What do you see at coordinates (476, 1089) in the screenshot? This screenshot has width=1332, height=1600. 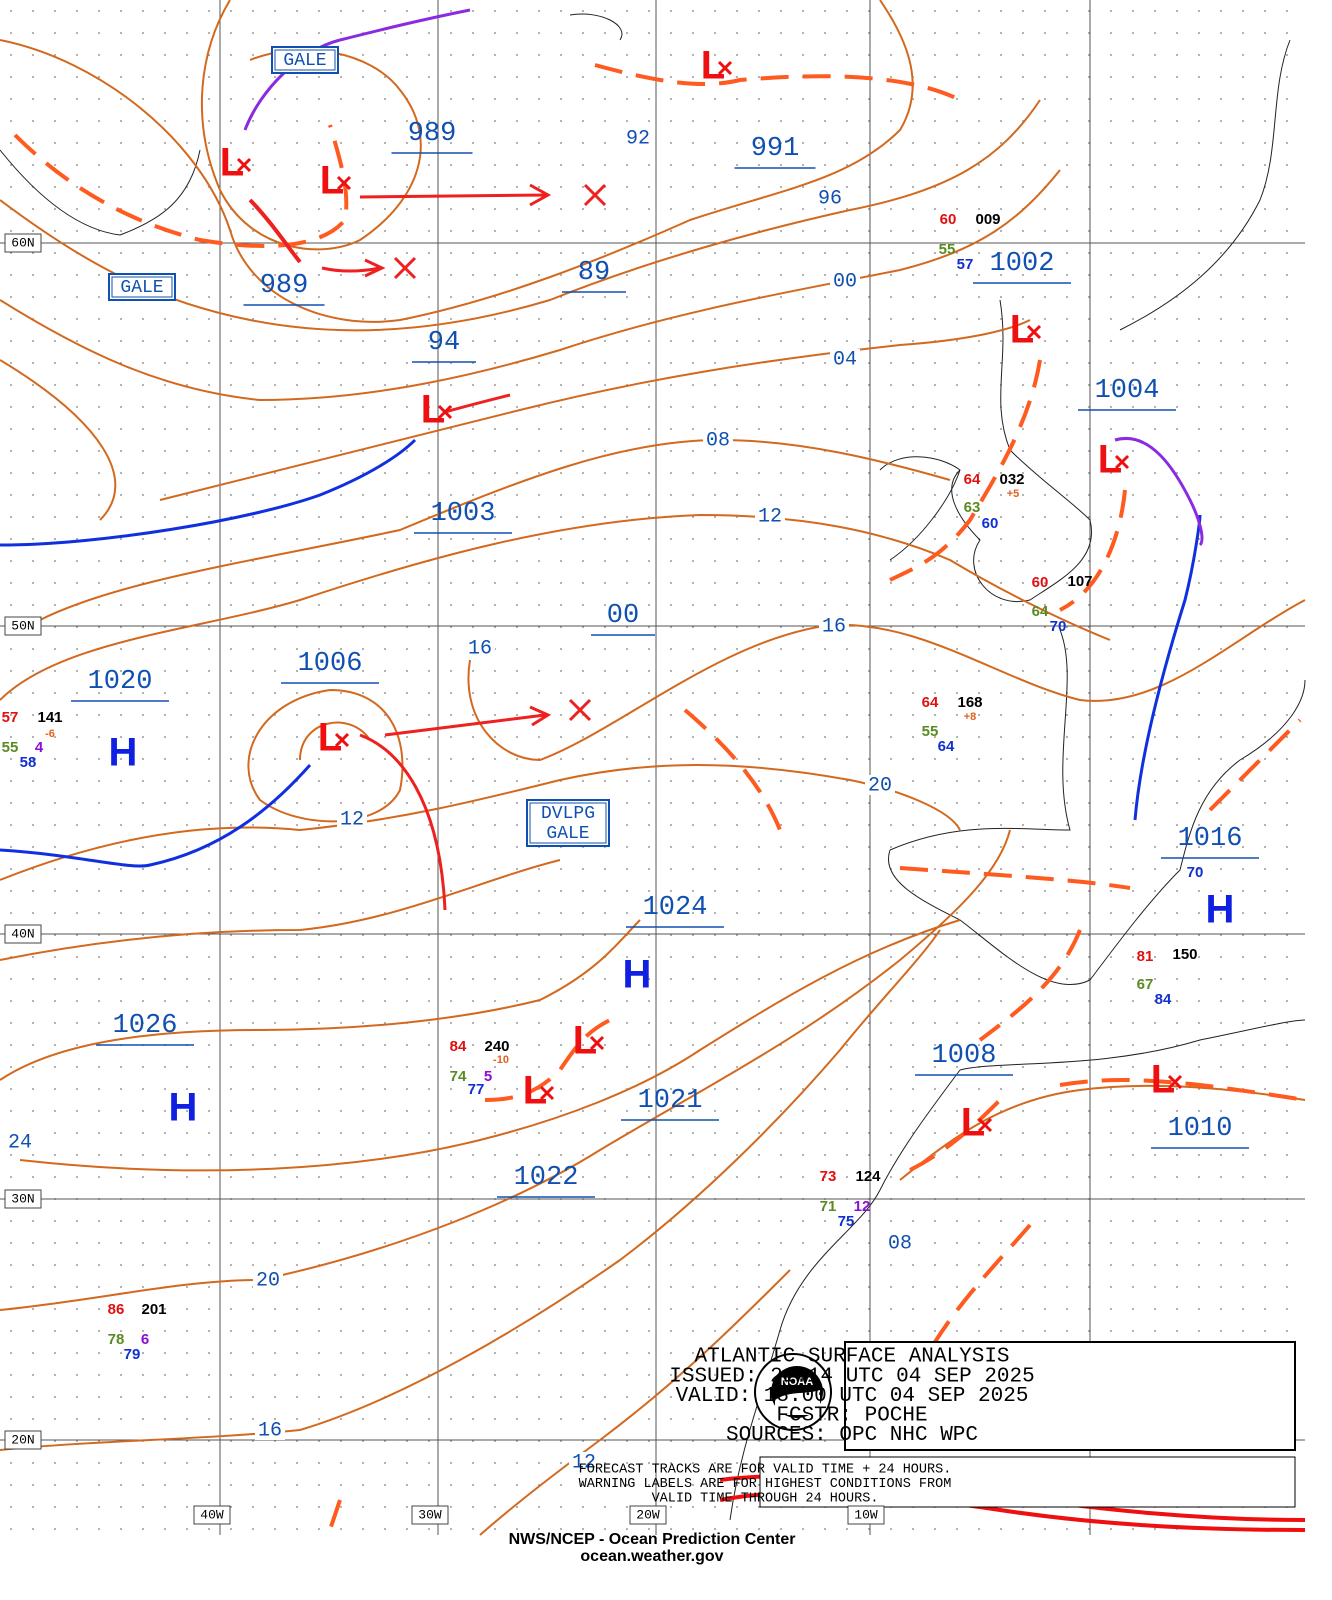 I see `station-value: 77` at bounding box center [476, 1089].